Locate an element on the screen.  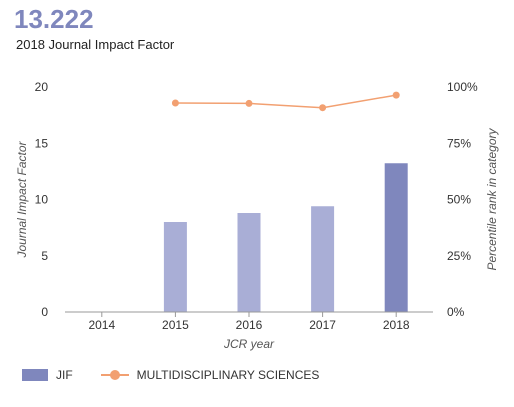
x-tick-label: 2018 is located at coordinates (396, 325).